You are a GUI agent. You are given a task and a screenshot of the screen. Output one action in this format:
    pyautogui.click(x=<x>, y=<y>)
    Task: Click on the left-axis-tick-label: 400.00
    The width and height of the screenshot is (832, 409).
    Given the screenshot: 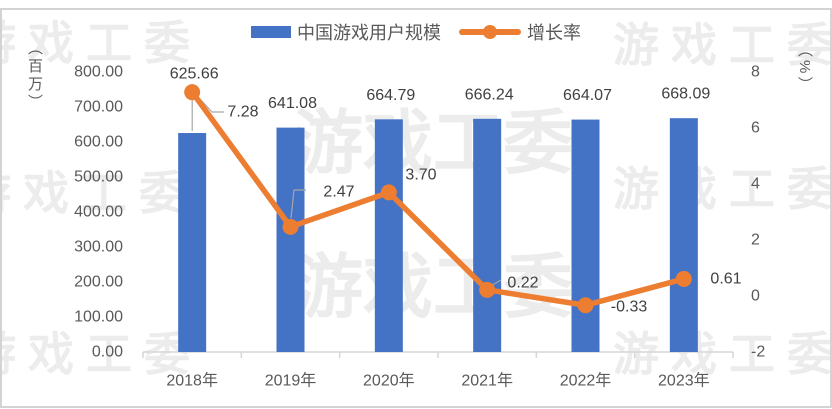 What is the action you would take?
    pyautogui.click(x=98, y=212)
    